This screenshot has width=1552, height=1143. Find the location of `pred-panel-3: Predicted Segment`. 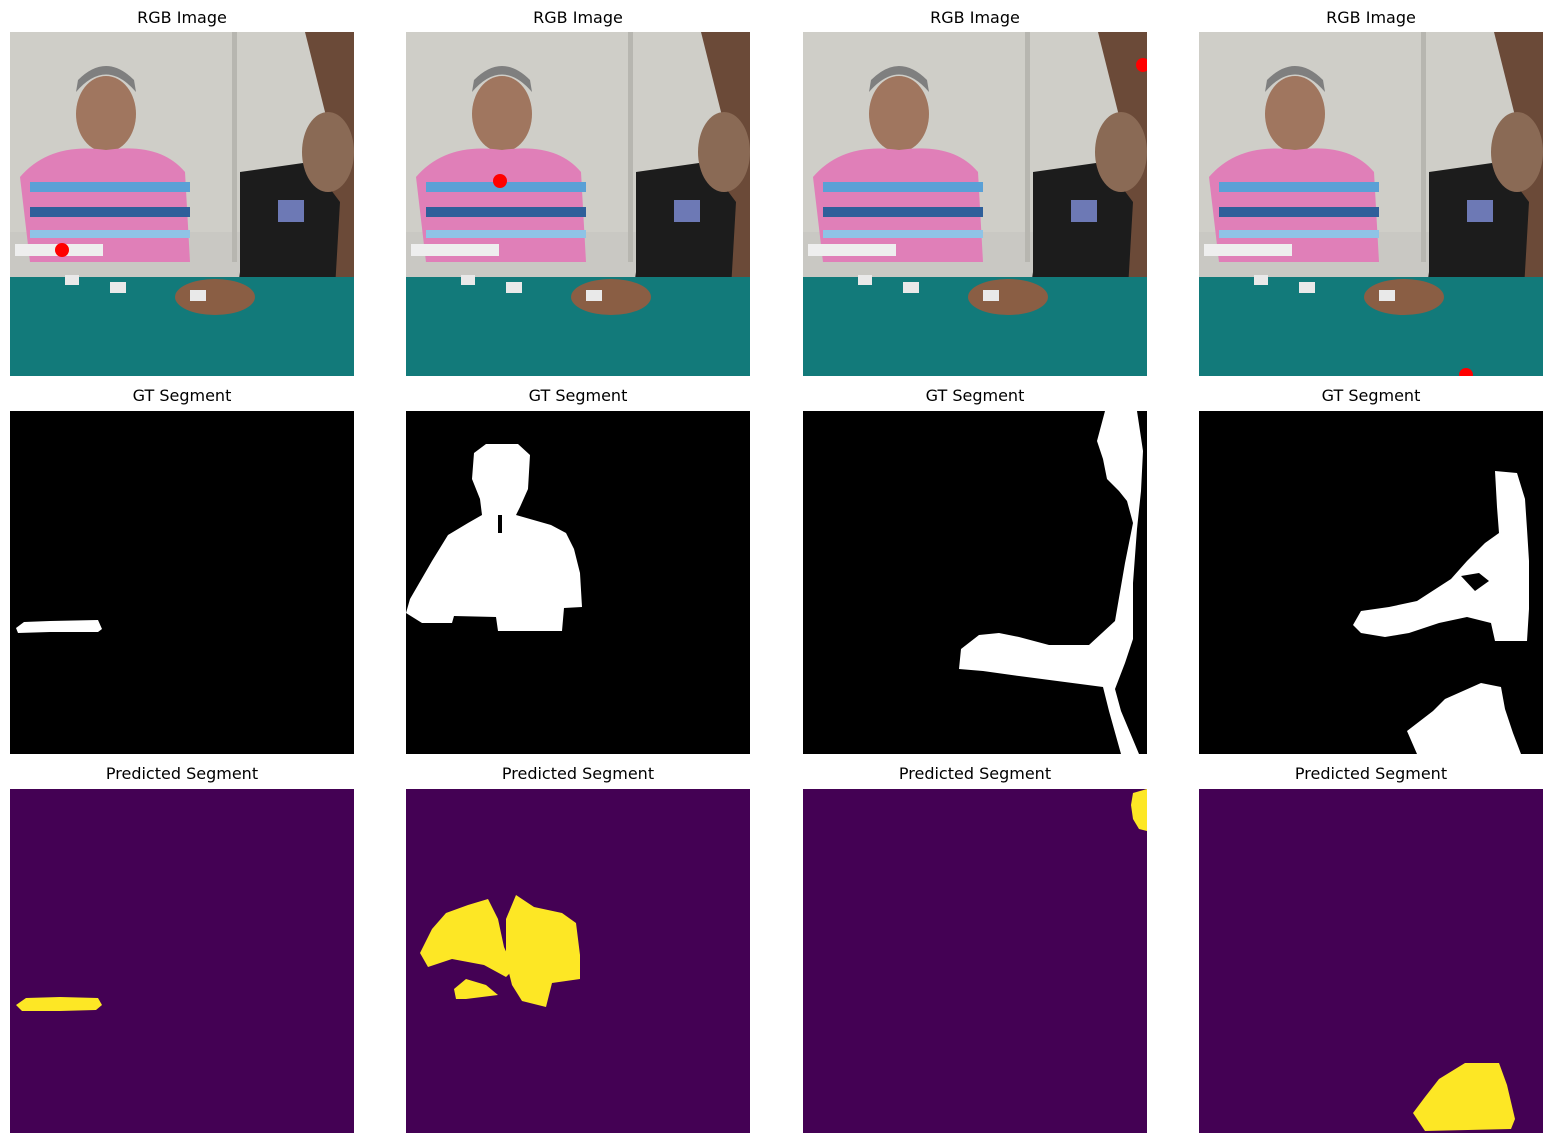

pred-panel-3: Predicted Segment is located at coordinates (975, 949).